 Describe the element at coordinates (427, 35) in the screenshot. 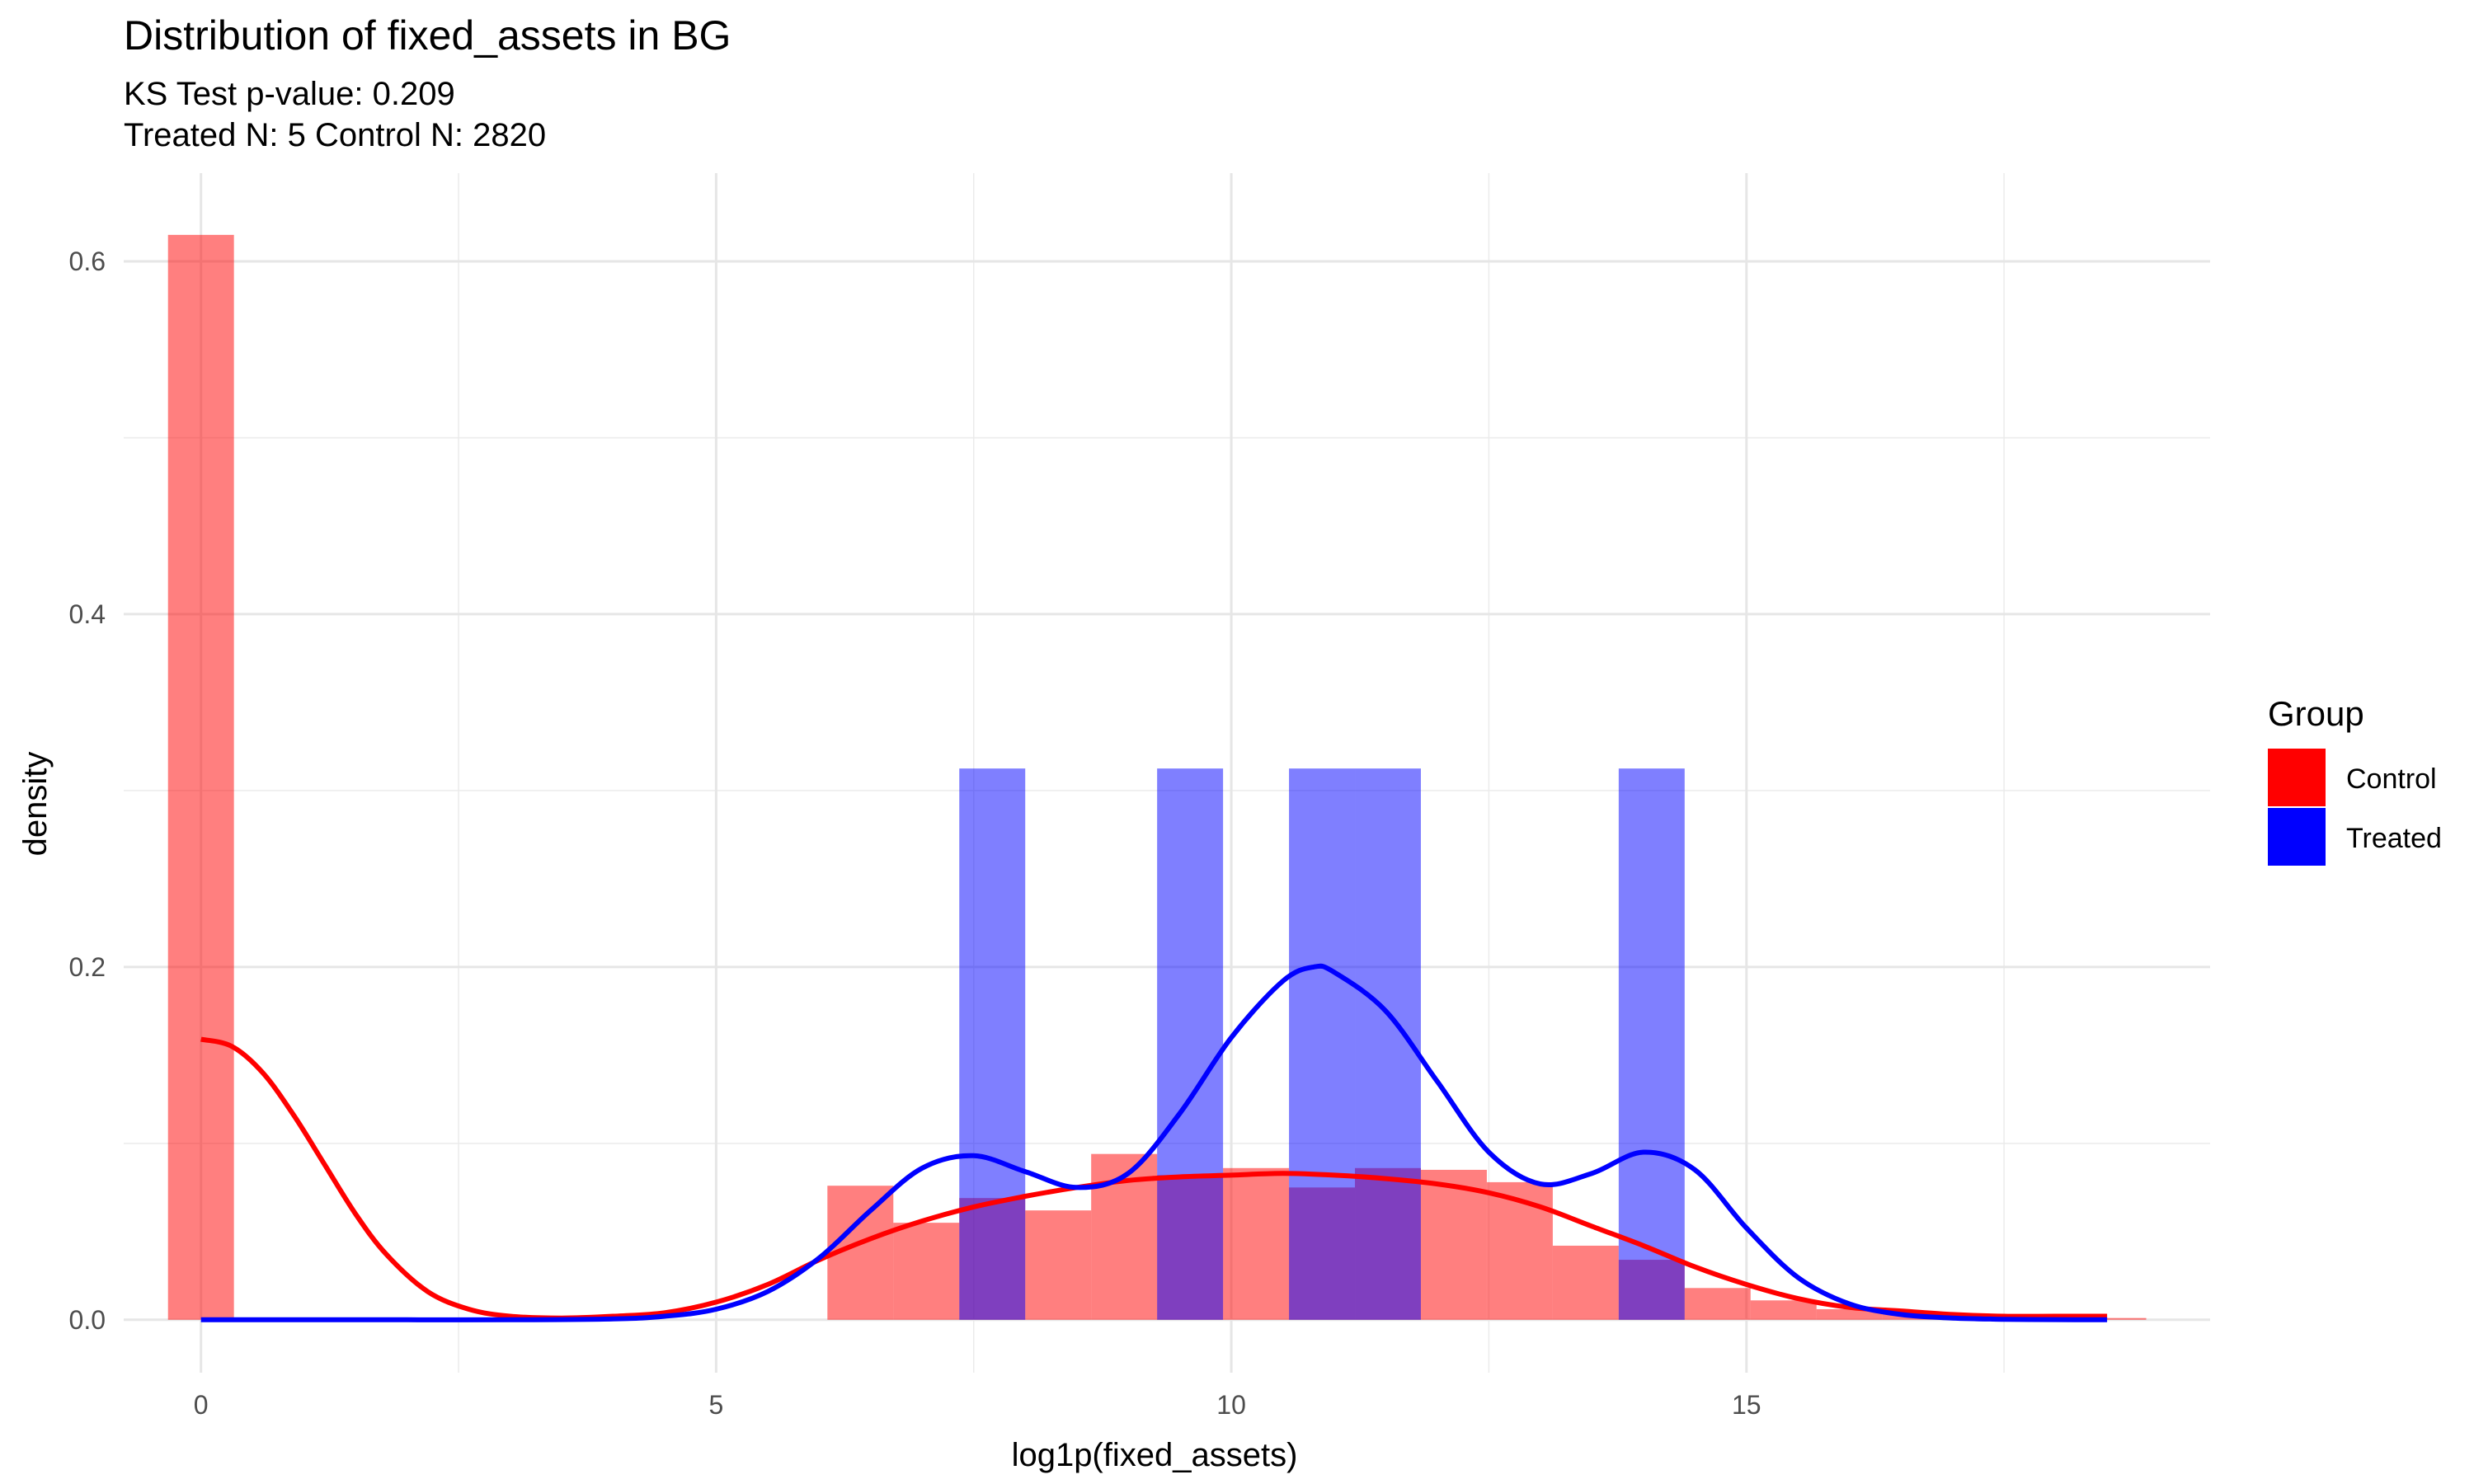

I see `chart-title: Distribution of fixed_assets in BG` at that location.